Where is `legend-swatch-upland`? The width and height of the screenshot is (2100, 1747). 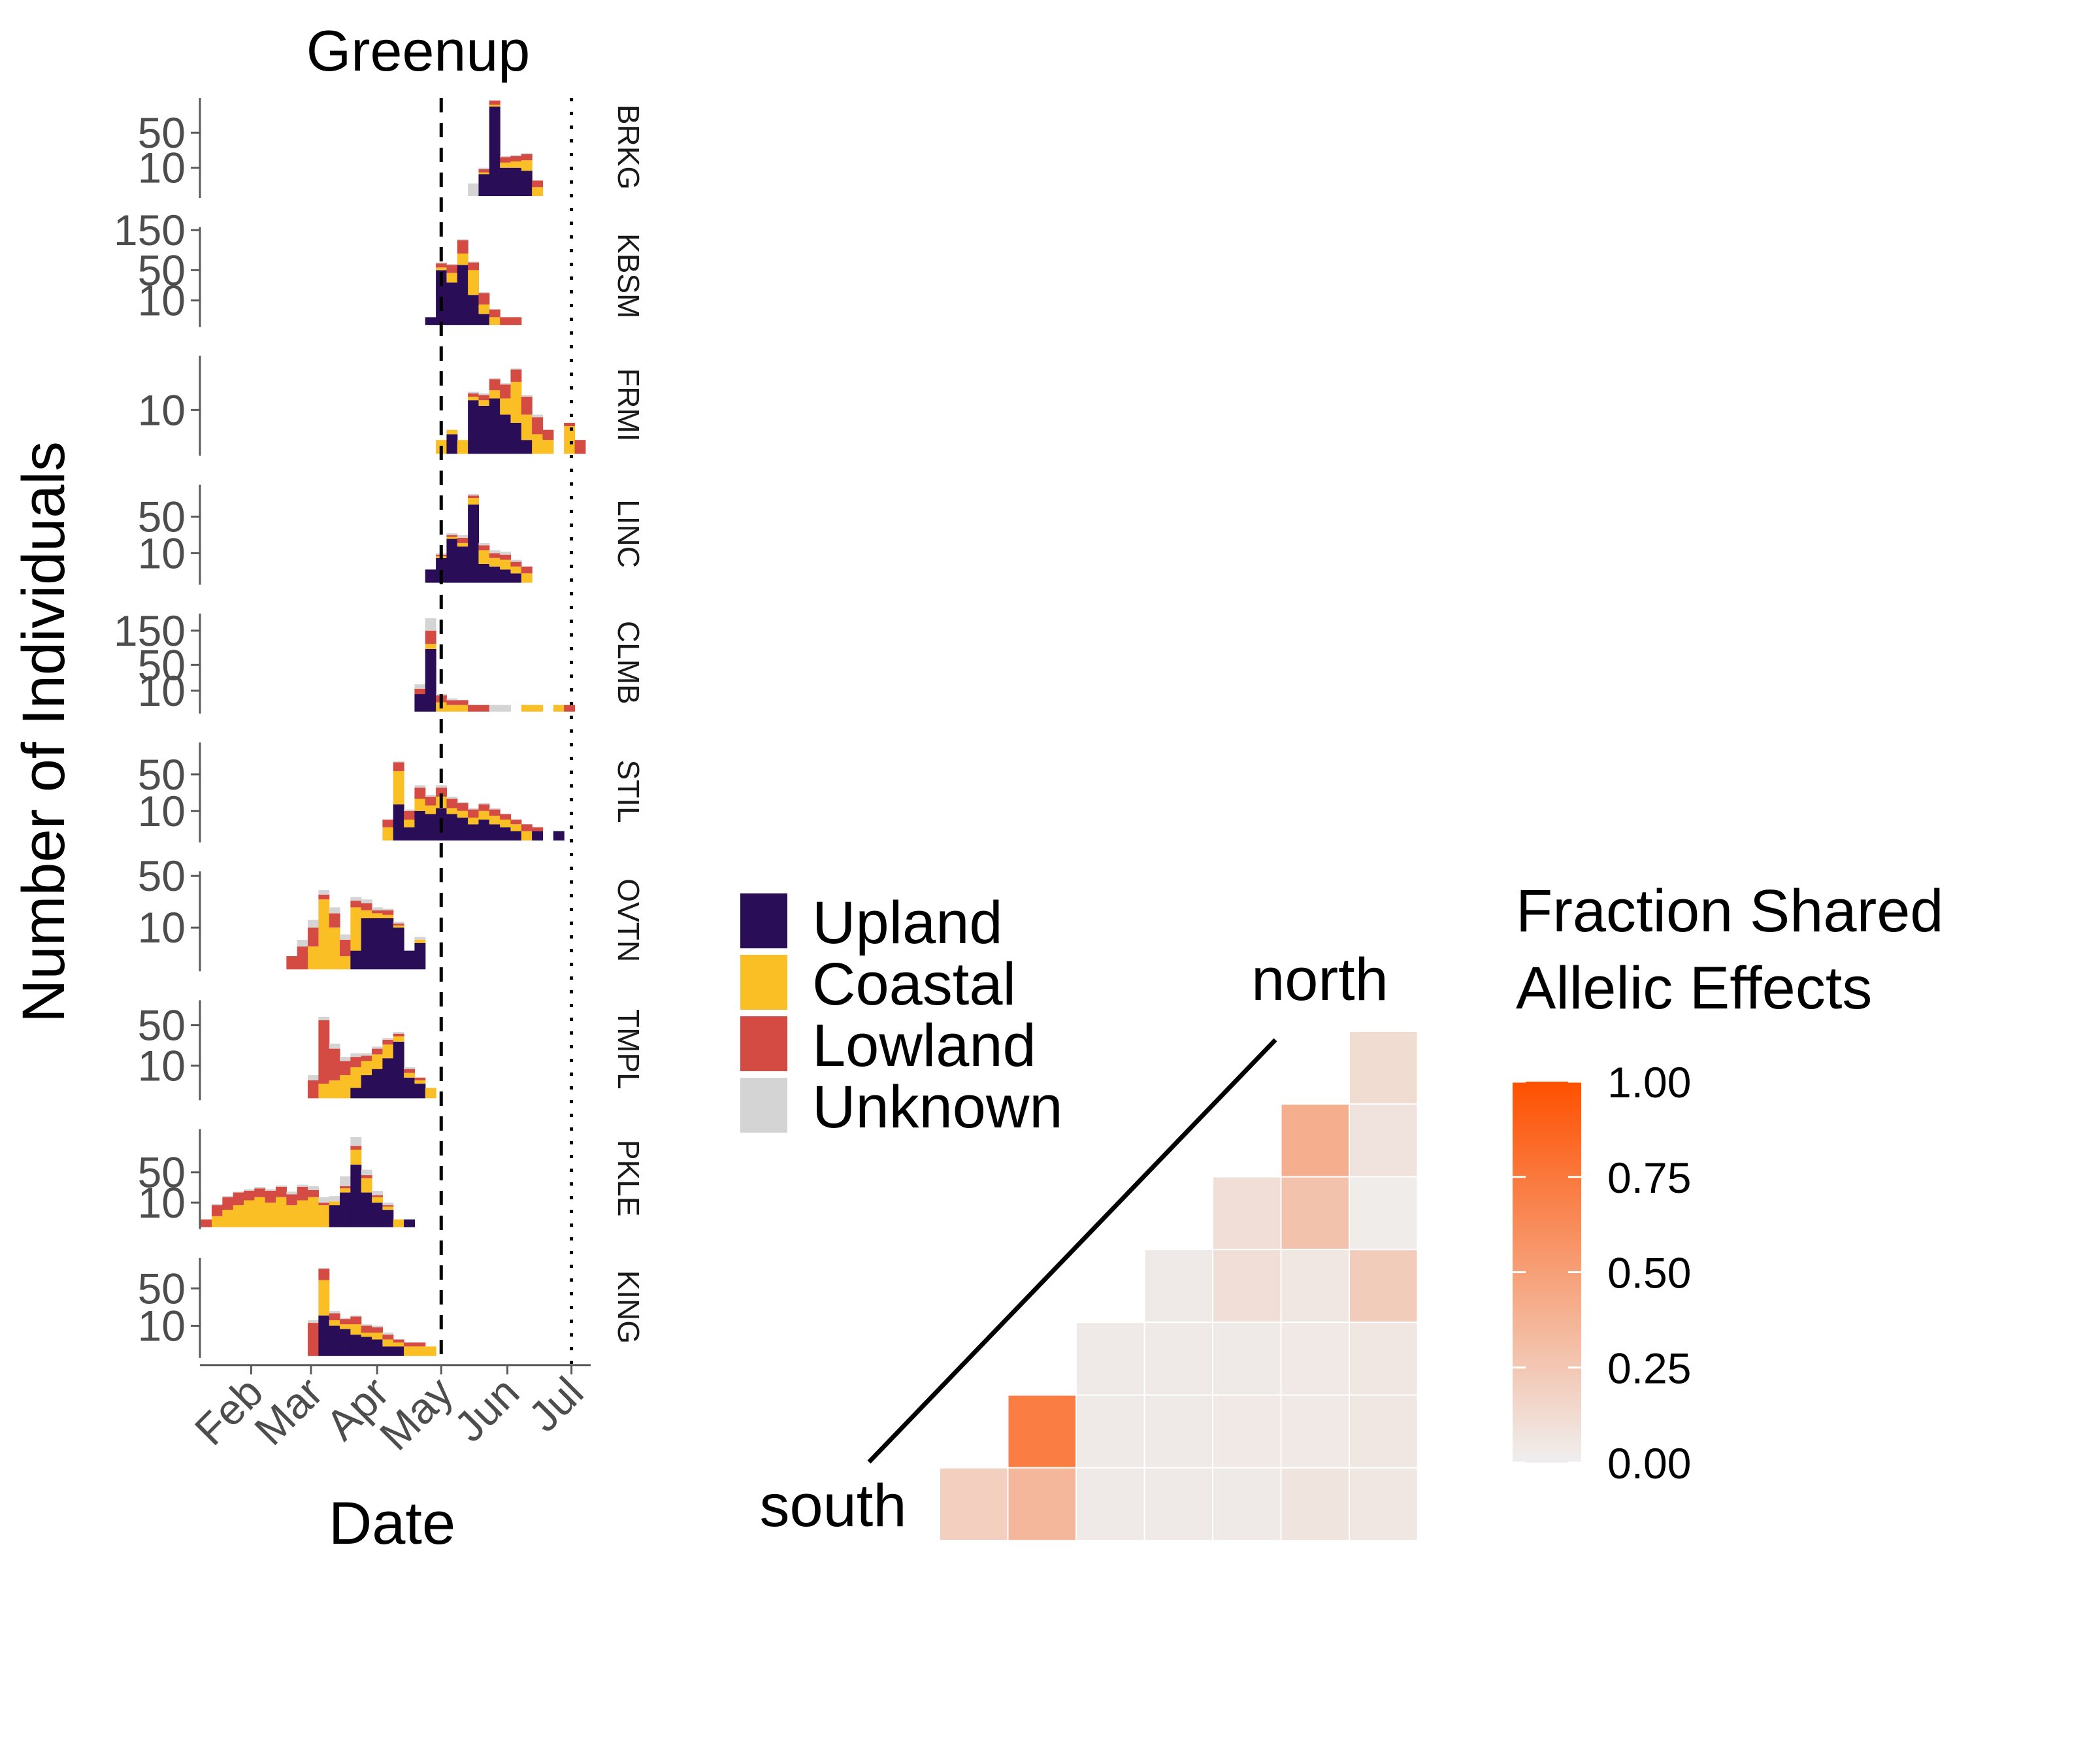 legend-swatch-upland is located at coordinates (763, 920).